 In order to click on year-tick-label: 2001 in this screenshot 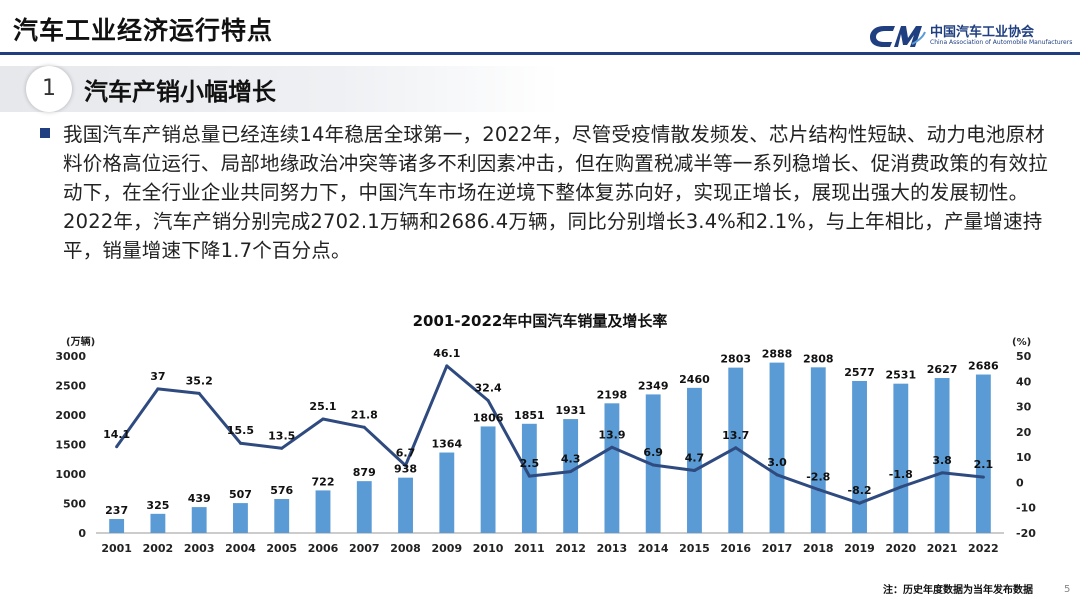, I will do `click(116, 548)`.